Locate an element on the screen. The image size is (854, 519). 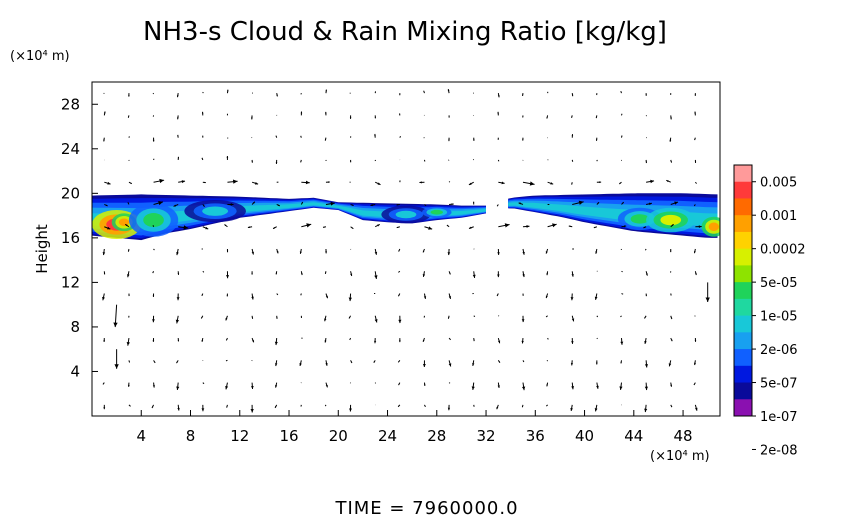
x-tick-label: 16 is located at coordinates (288, 436).